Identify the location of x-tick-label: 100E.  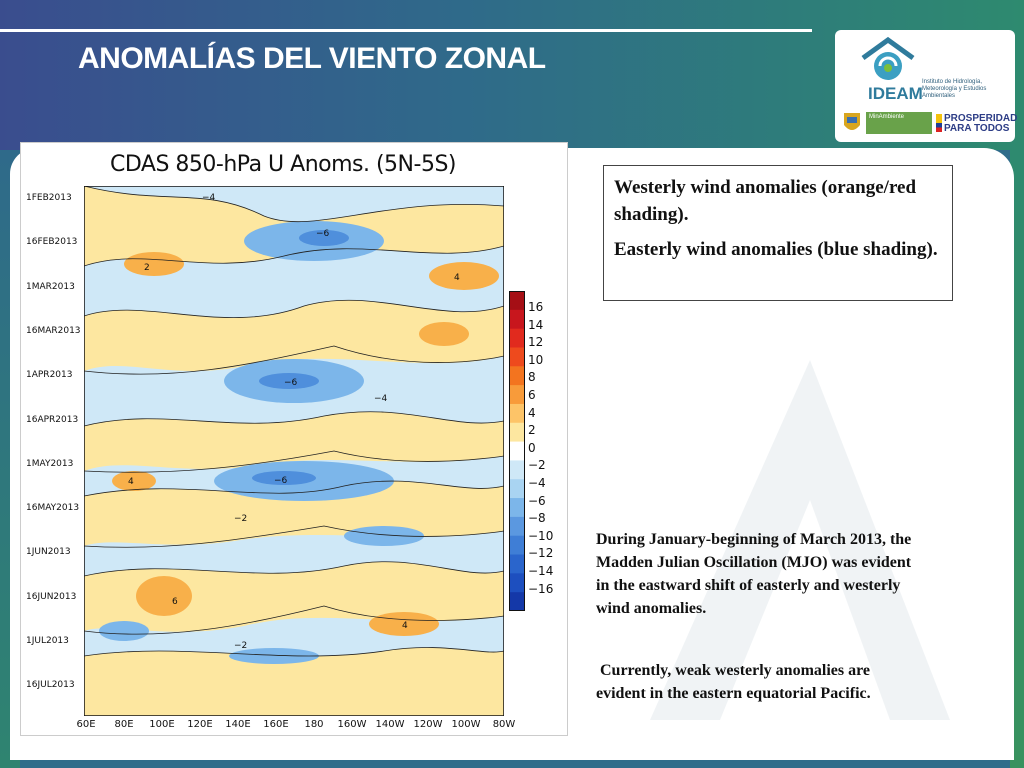
(162, 724).